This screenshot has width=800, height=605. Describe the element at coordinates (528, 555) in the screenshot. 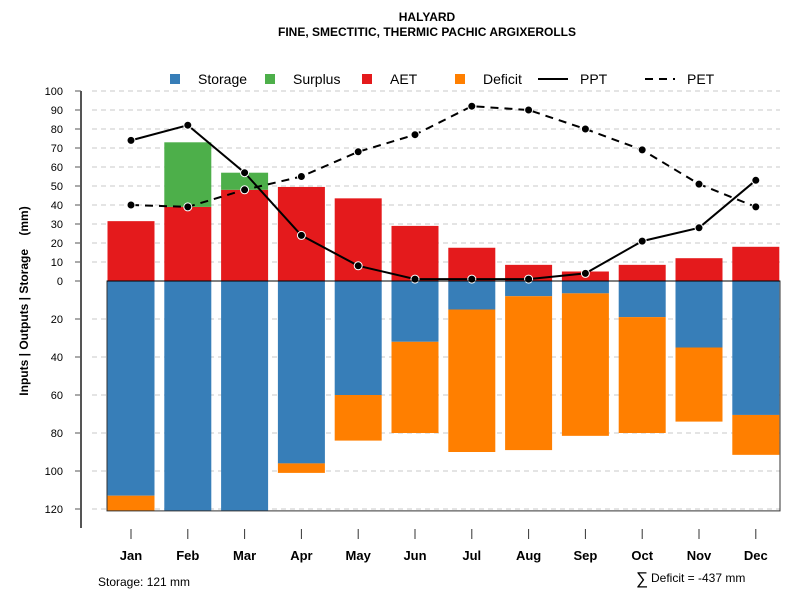

I see `x-tick-label: Aug` at that location.